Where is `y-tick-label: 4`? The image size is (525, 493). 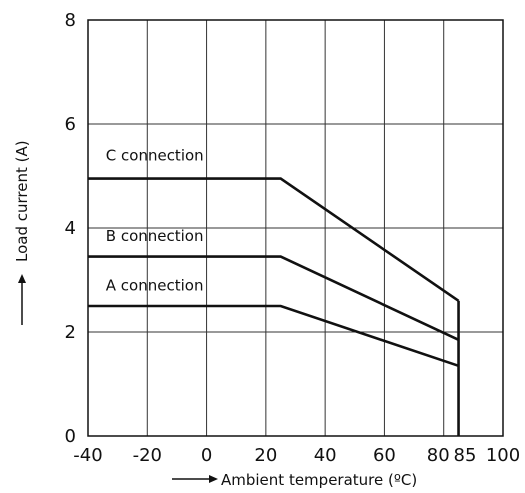
y-tick-label: 4 is located at coordinates (70, 228).